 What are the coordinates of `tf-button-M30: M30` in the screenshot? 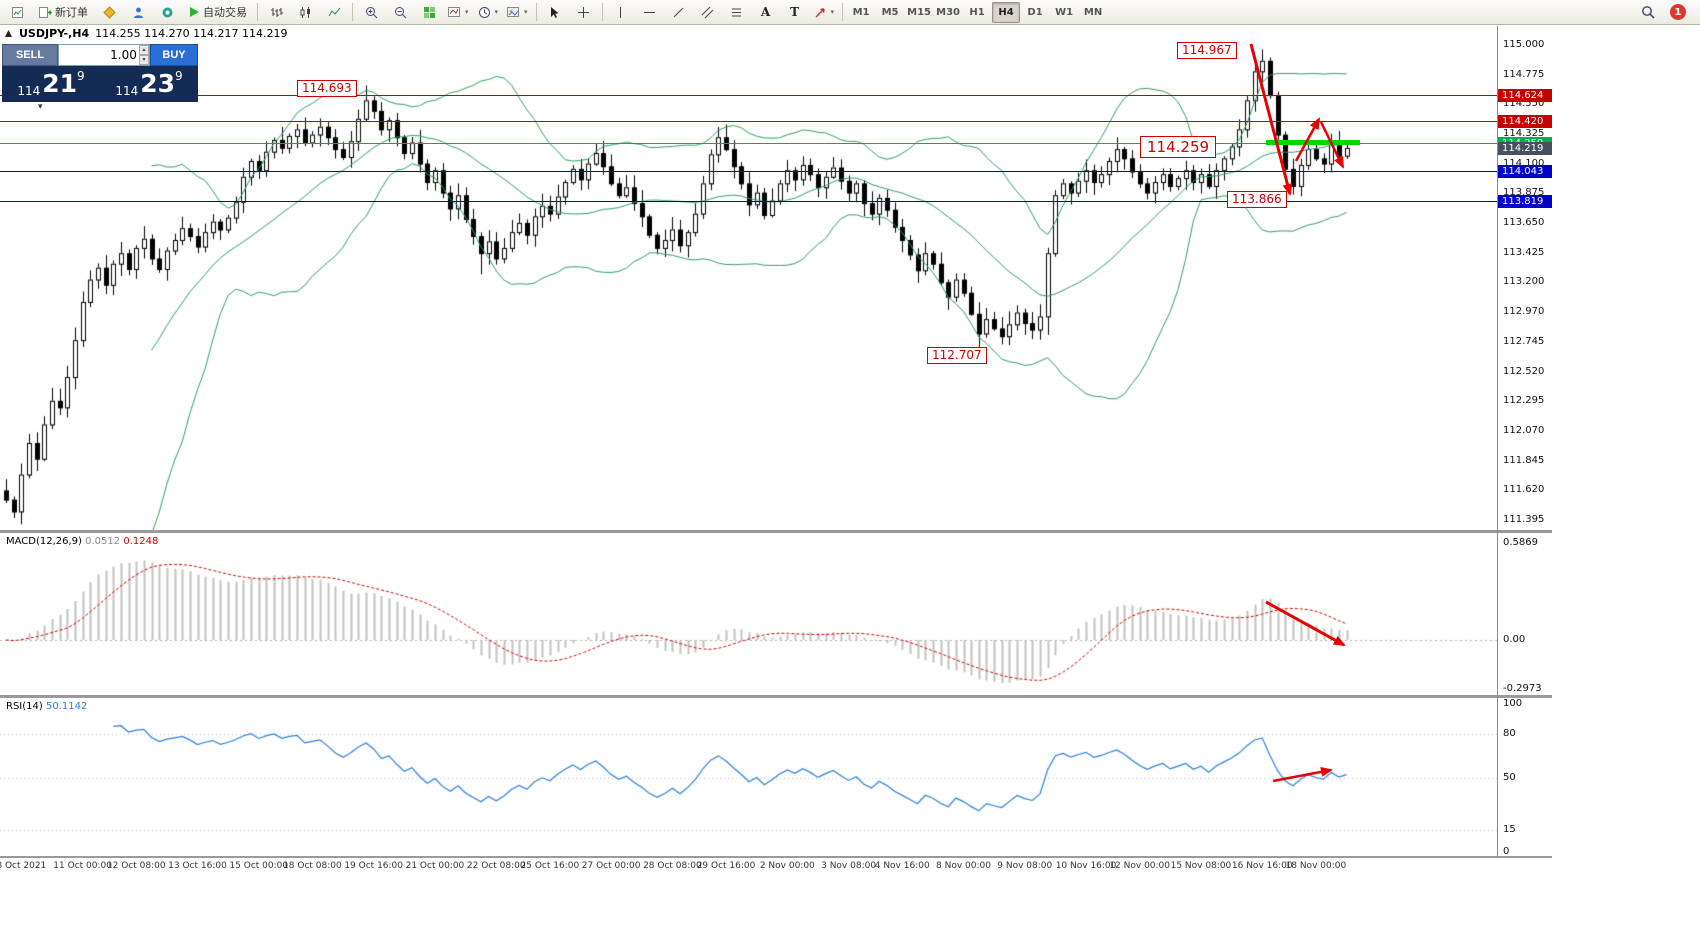 It's located at (948, 12).